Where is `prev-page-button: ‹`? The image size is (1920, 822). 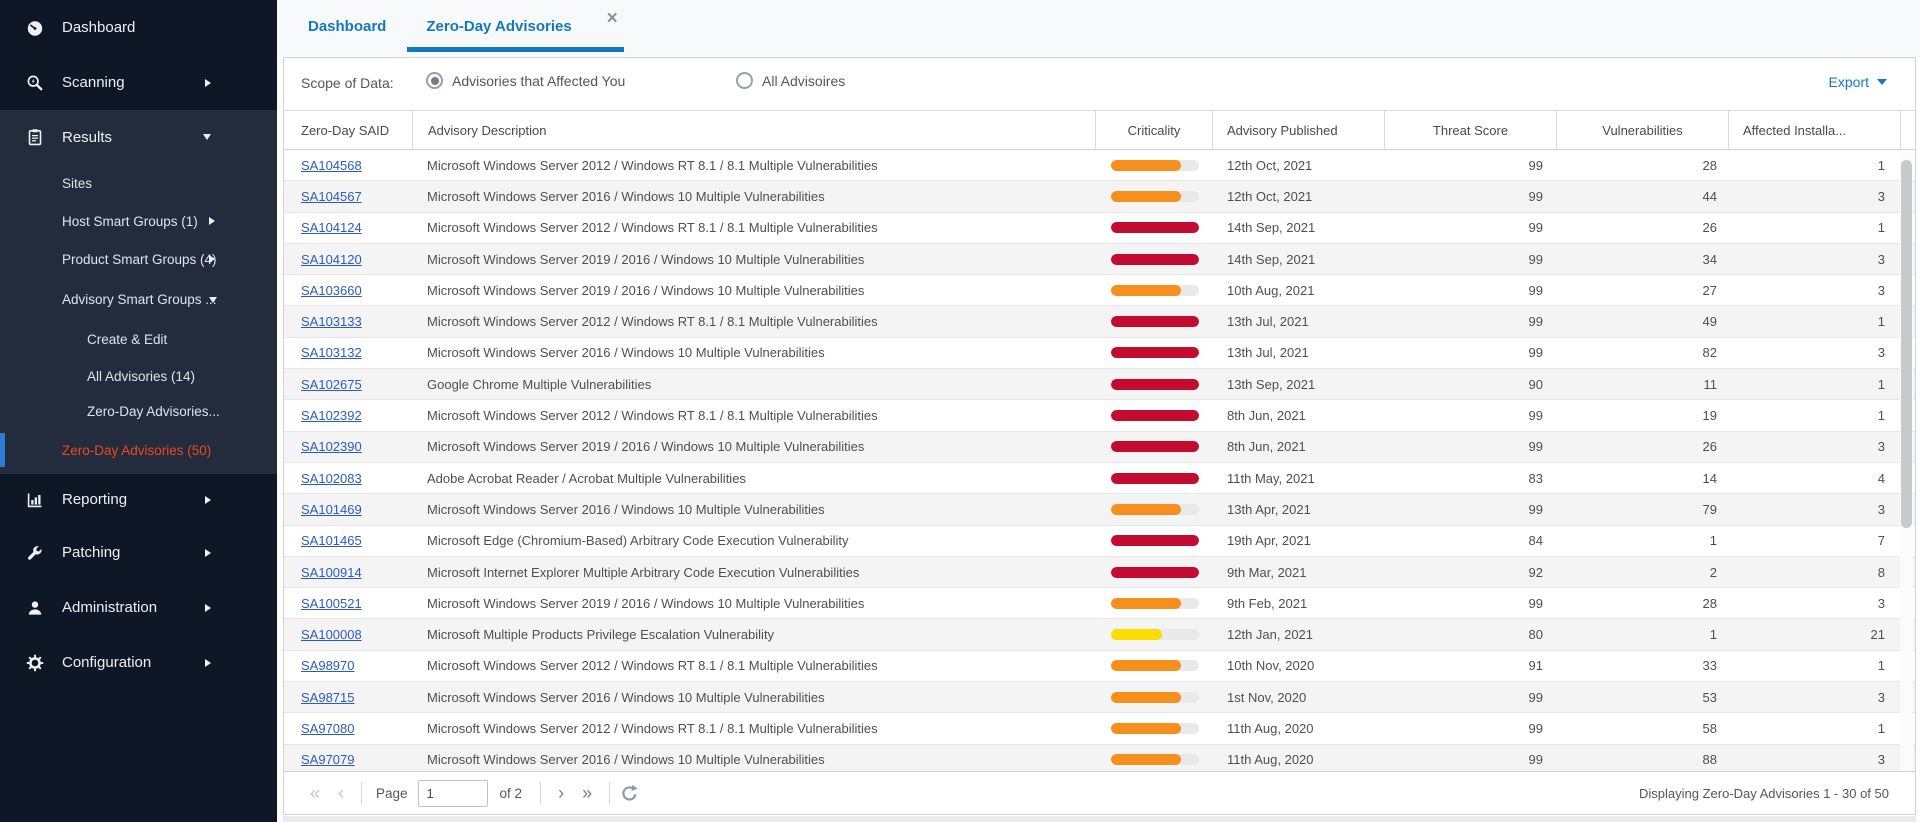 prev-page-button: ‹ is located at coordinates (341, 793).